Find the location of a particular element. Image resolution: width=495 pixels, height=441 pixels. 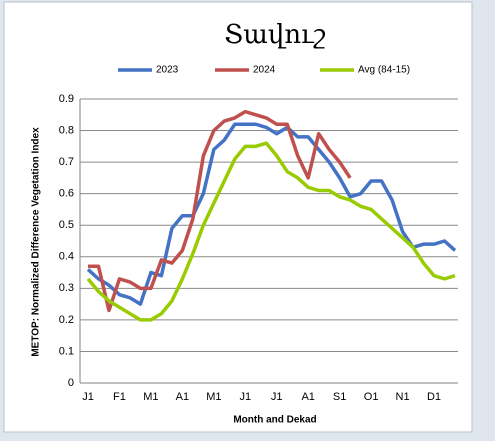

y-tick-label: 0.1 is located at coordinates (66, 351).